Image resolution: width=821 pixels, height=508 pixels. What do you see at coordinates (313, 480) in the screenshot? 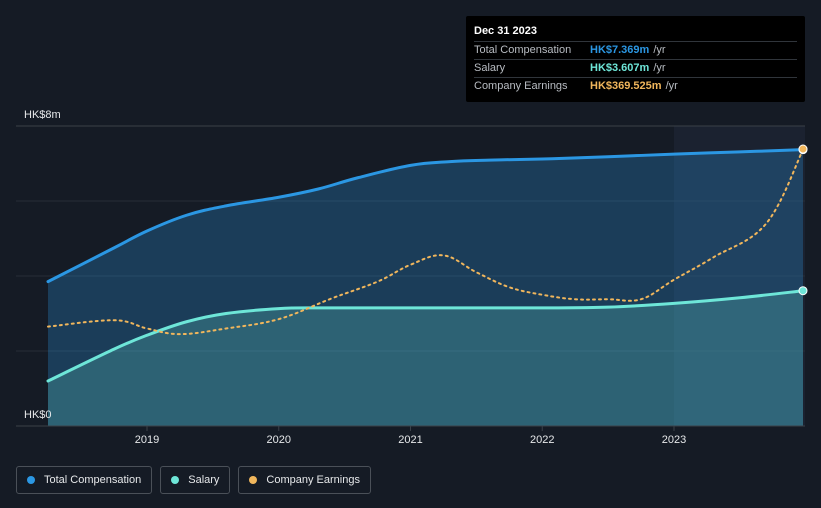
I see `legend-label: Company Earnings` at bounding box center [313, 480].